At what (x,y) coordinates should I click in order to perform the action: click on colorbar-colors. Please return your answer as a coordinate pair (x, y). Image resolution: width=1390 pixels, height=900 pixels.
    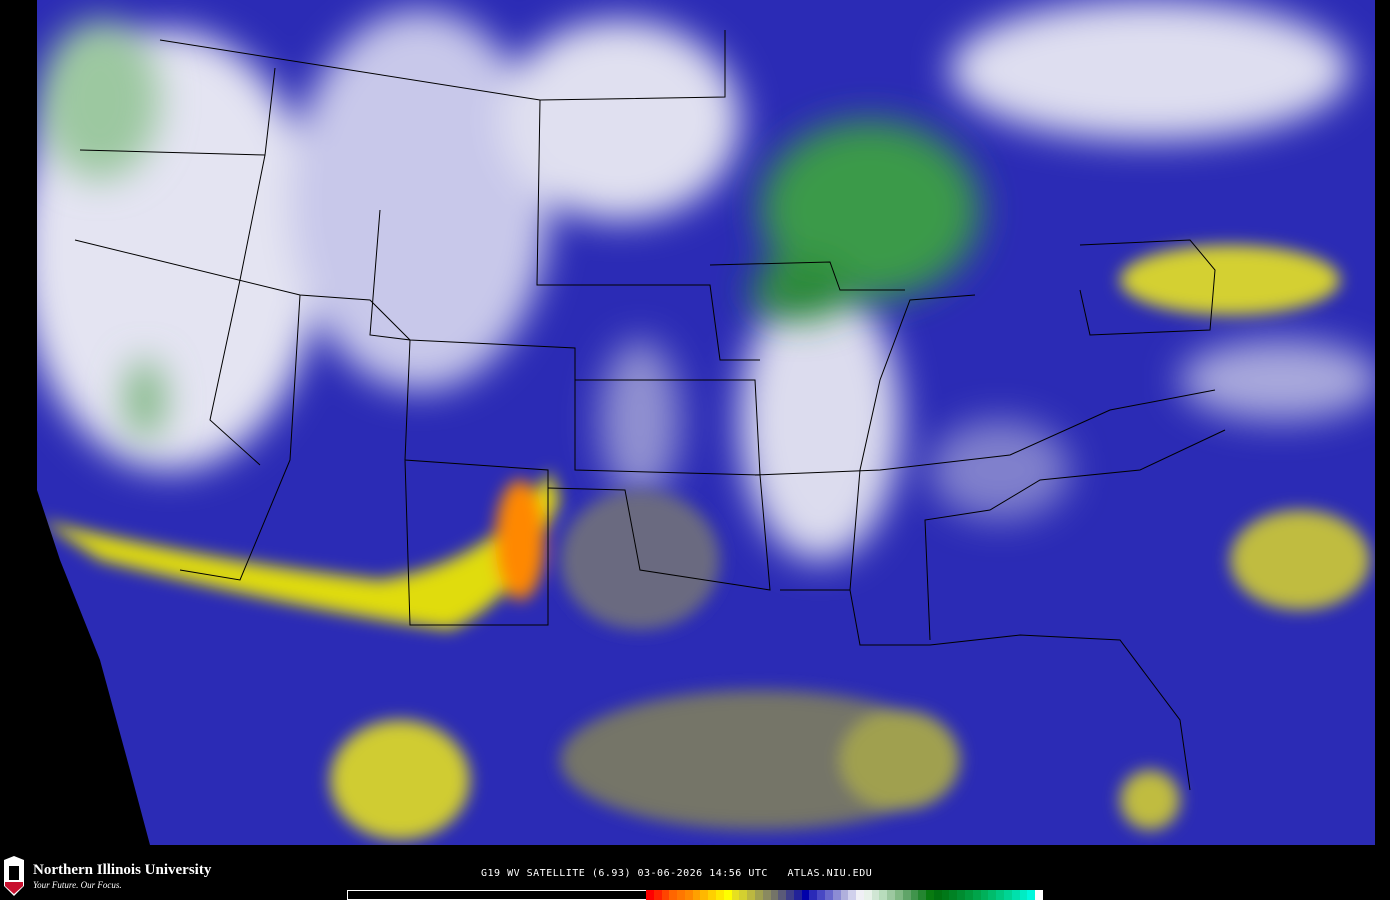
    Looking at the image, I should click on (844, 895).